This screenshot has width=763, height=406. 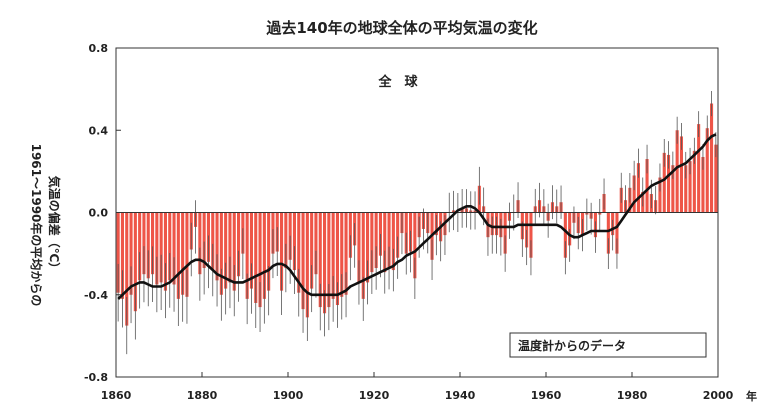 I want to click on y-tick-label: -0.4, so click(x=96, y=295).